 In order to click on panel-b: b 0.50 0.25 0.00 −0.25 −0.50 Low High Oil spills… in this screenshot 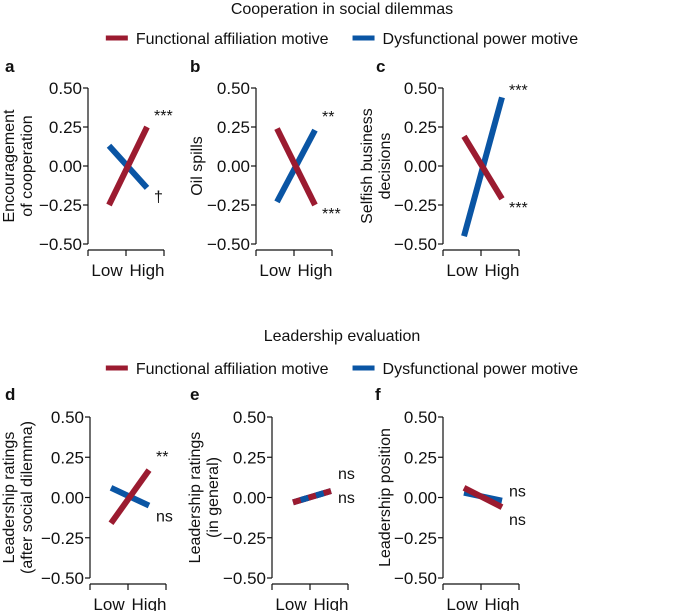, I will do `click(265, 168)`.